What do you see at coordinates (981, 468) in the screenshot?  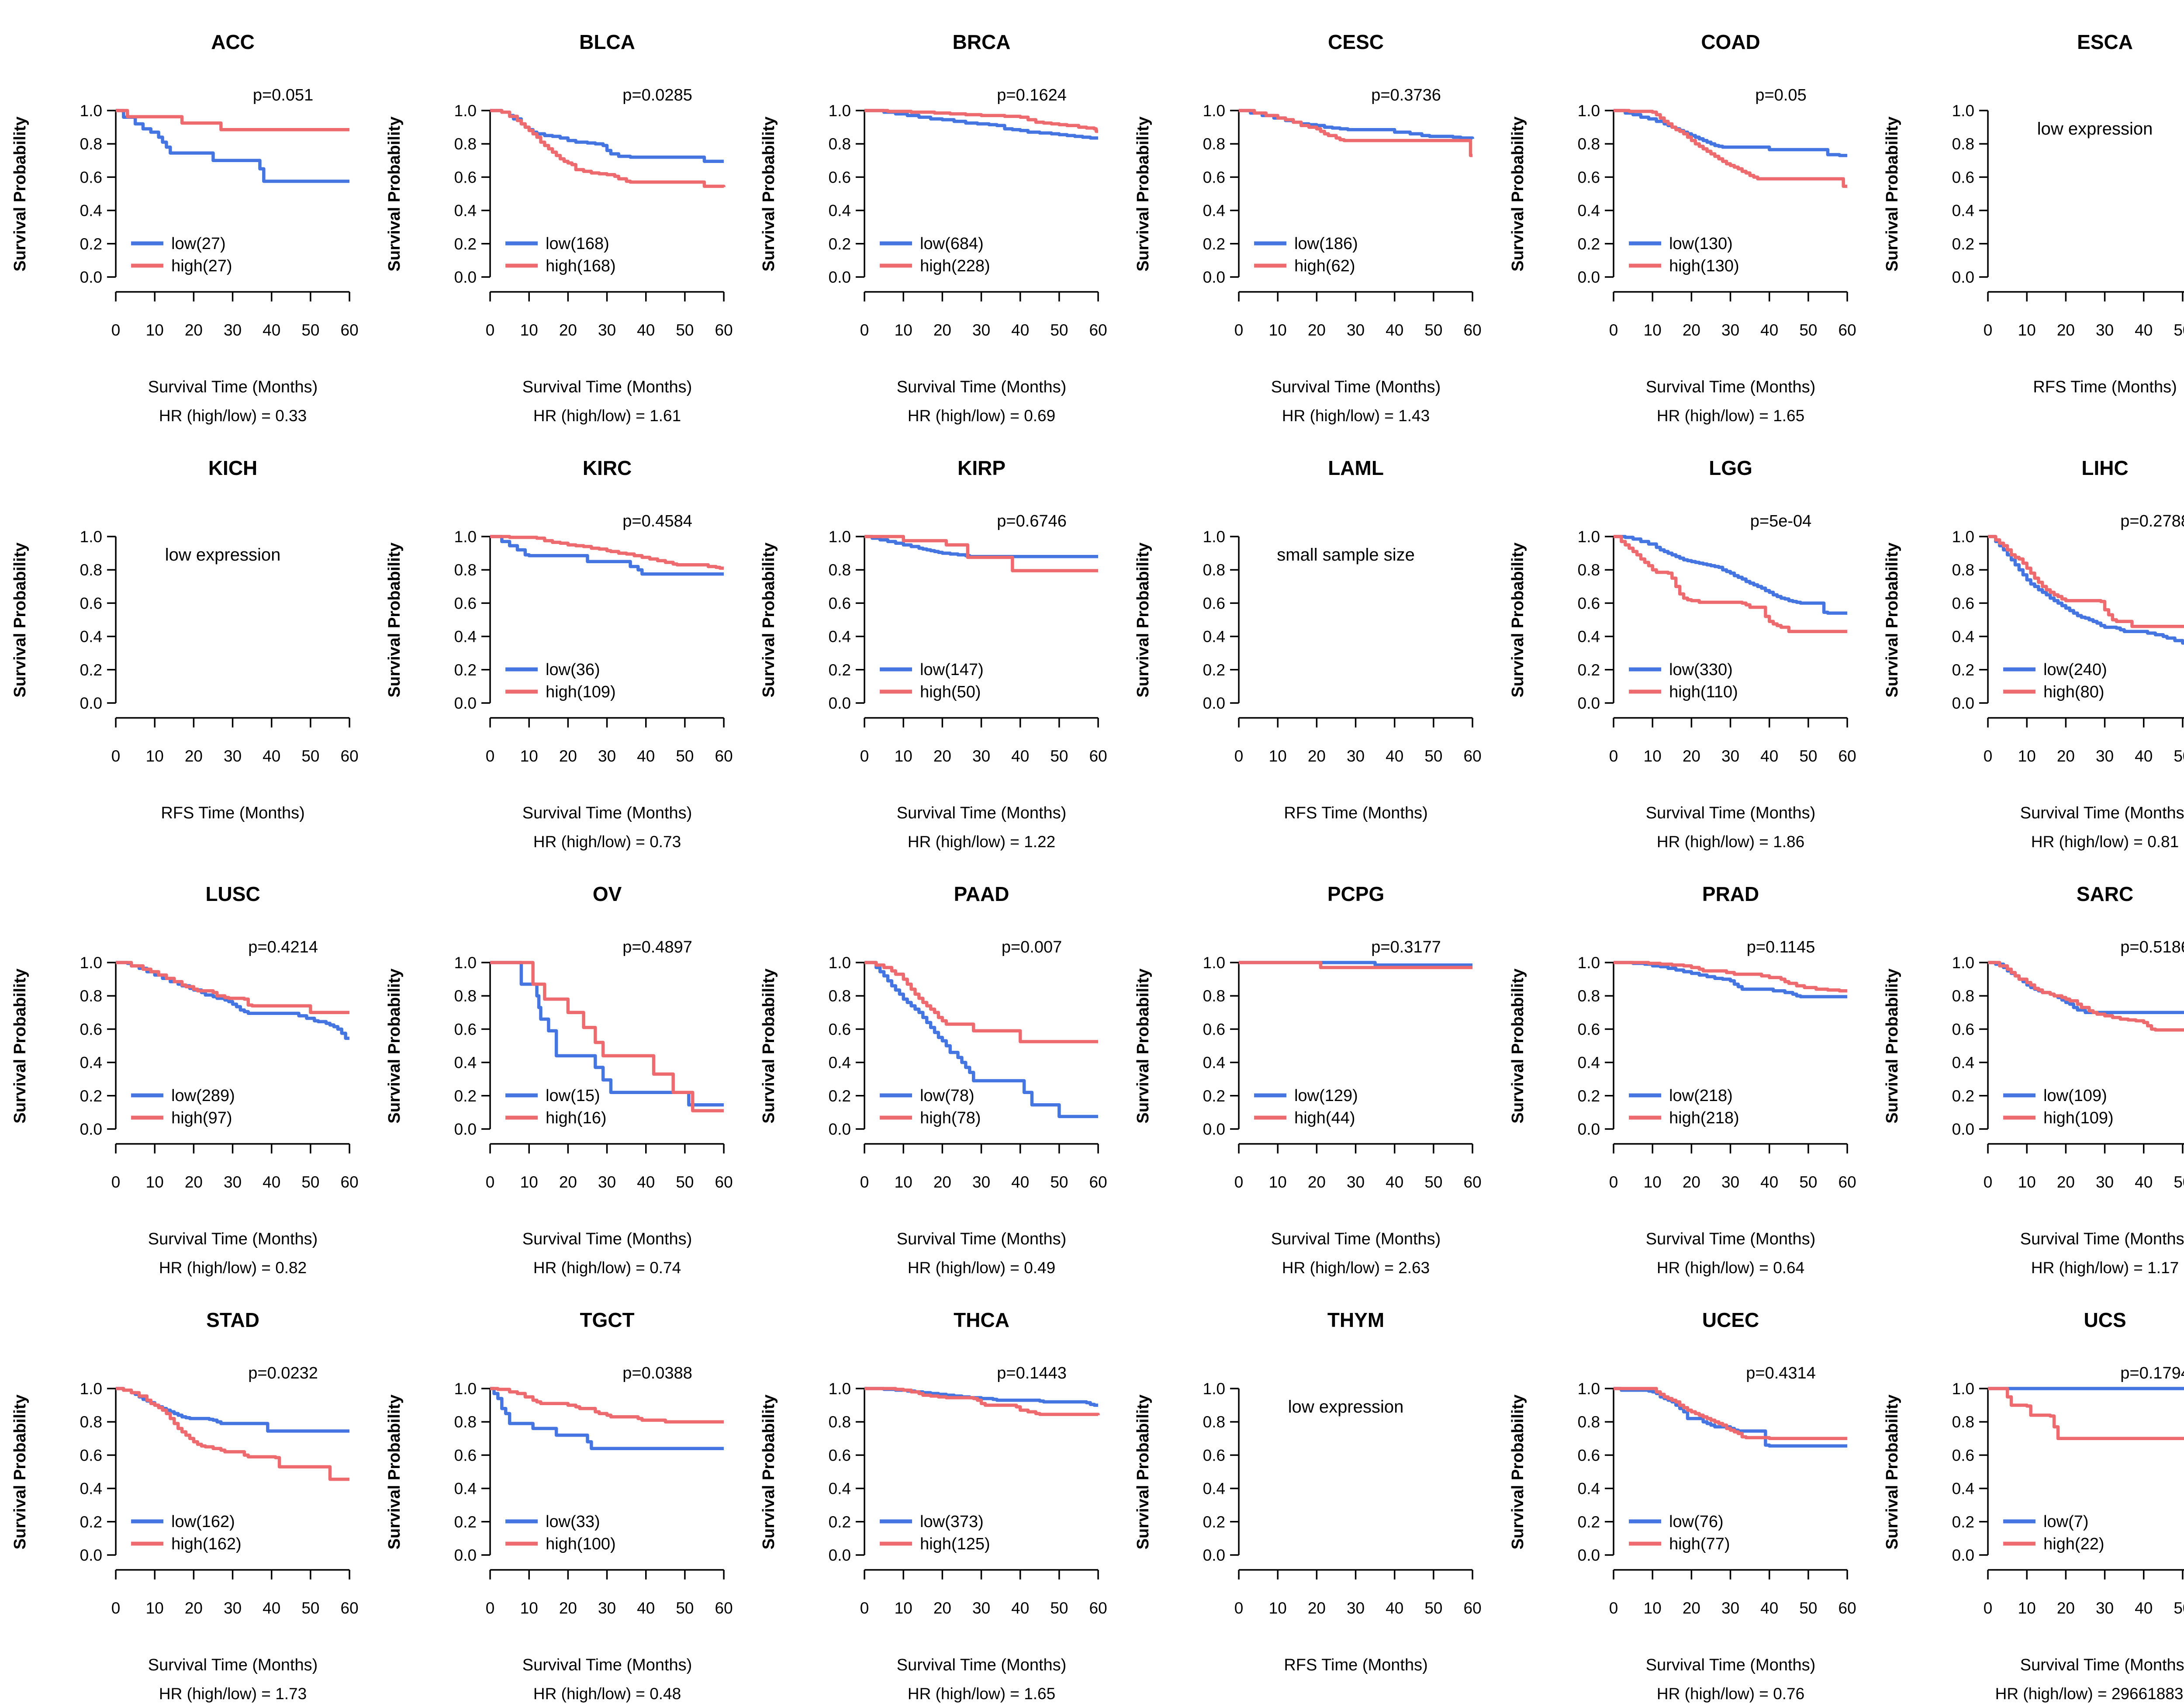 I see `panel-title: KIRP` at bounding box center [981, 468].